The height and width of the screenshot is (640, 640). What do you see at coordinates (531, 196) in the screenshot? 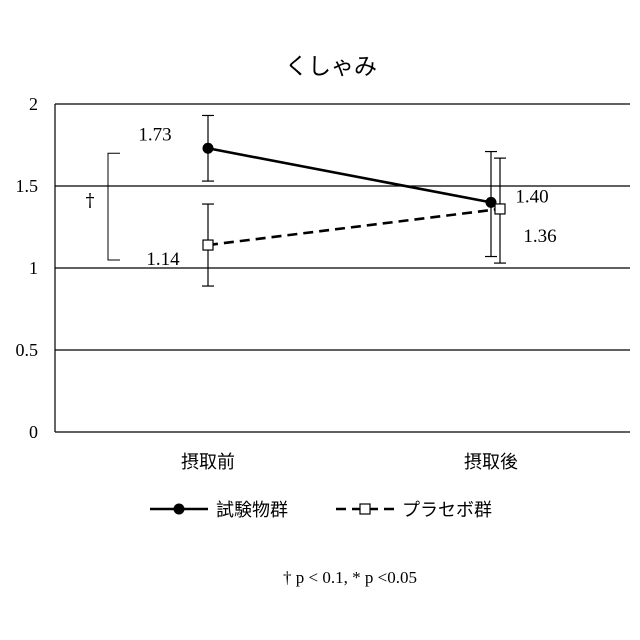
I see `data-label: 1.40` at bounding box center [531, 196].